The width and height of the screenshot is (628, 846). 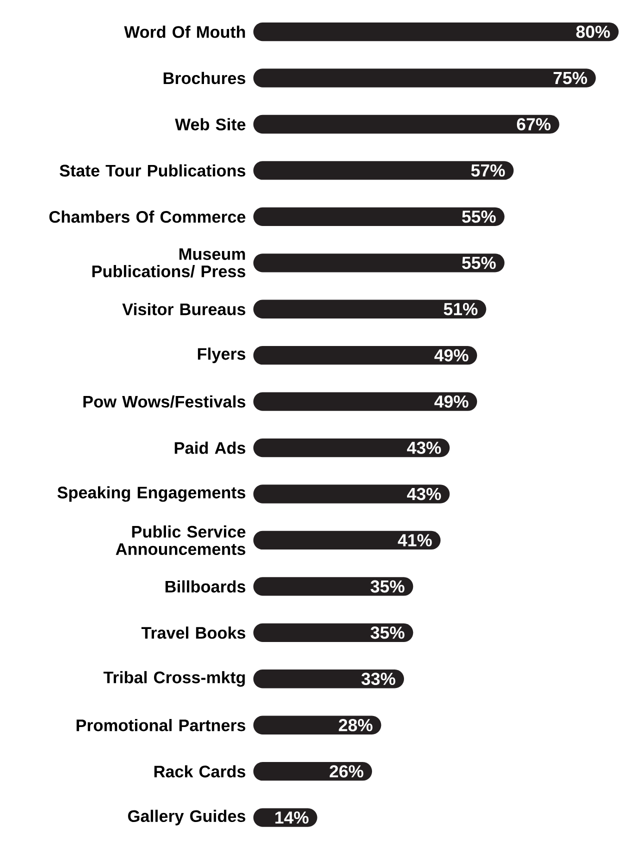 I want to click on y-tick-label: Brochures, so click(x=205, y=78).